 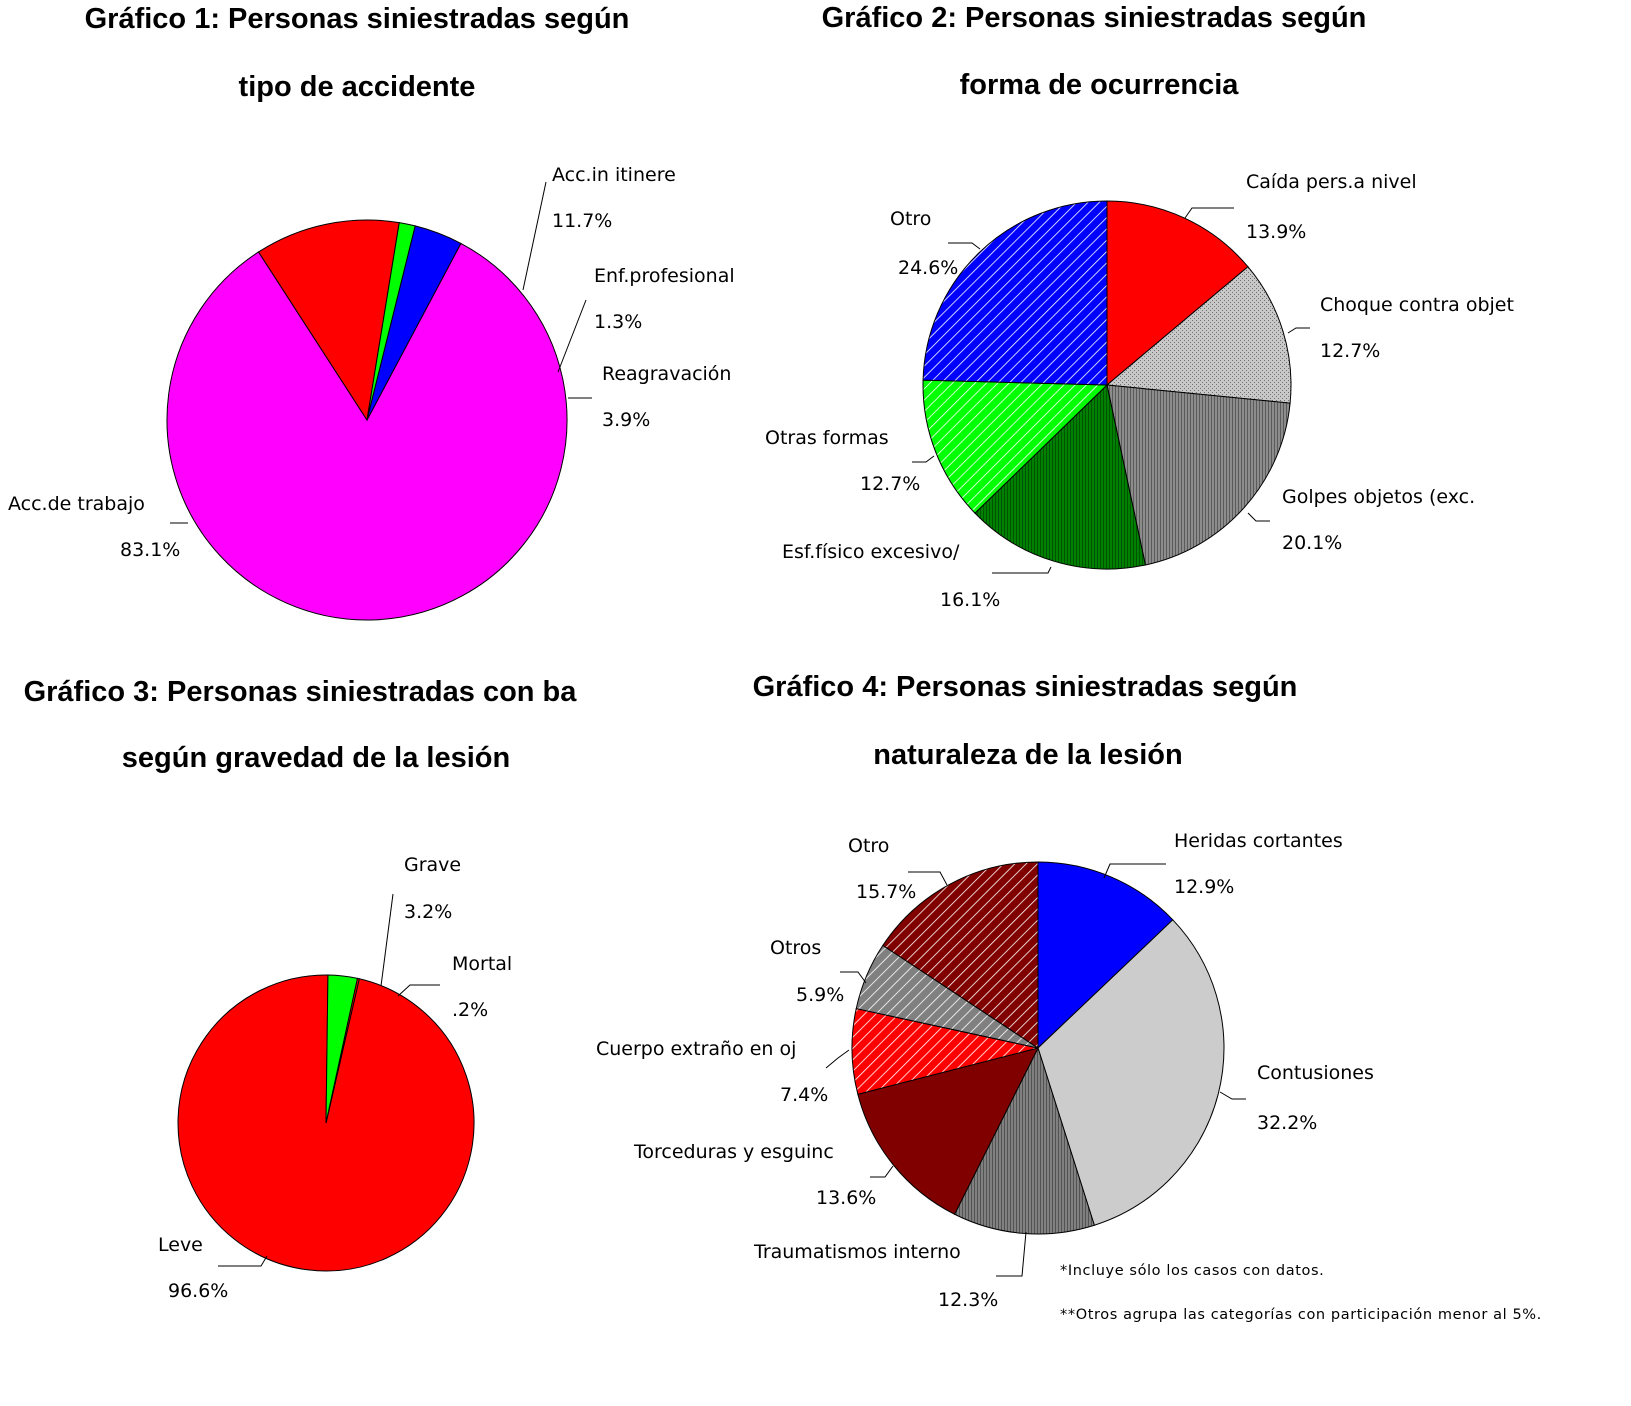 What do you see at coordinates (846, 1198) in the screenshot?
I see `chart4-value-label-torceduras-y-esguinc: 13.6%` at bounding box center [846, 1198].